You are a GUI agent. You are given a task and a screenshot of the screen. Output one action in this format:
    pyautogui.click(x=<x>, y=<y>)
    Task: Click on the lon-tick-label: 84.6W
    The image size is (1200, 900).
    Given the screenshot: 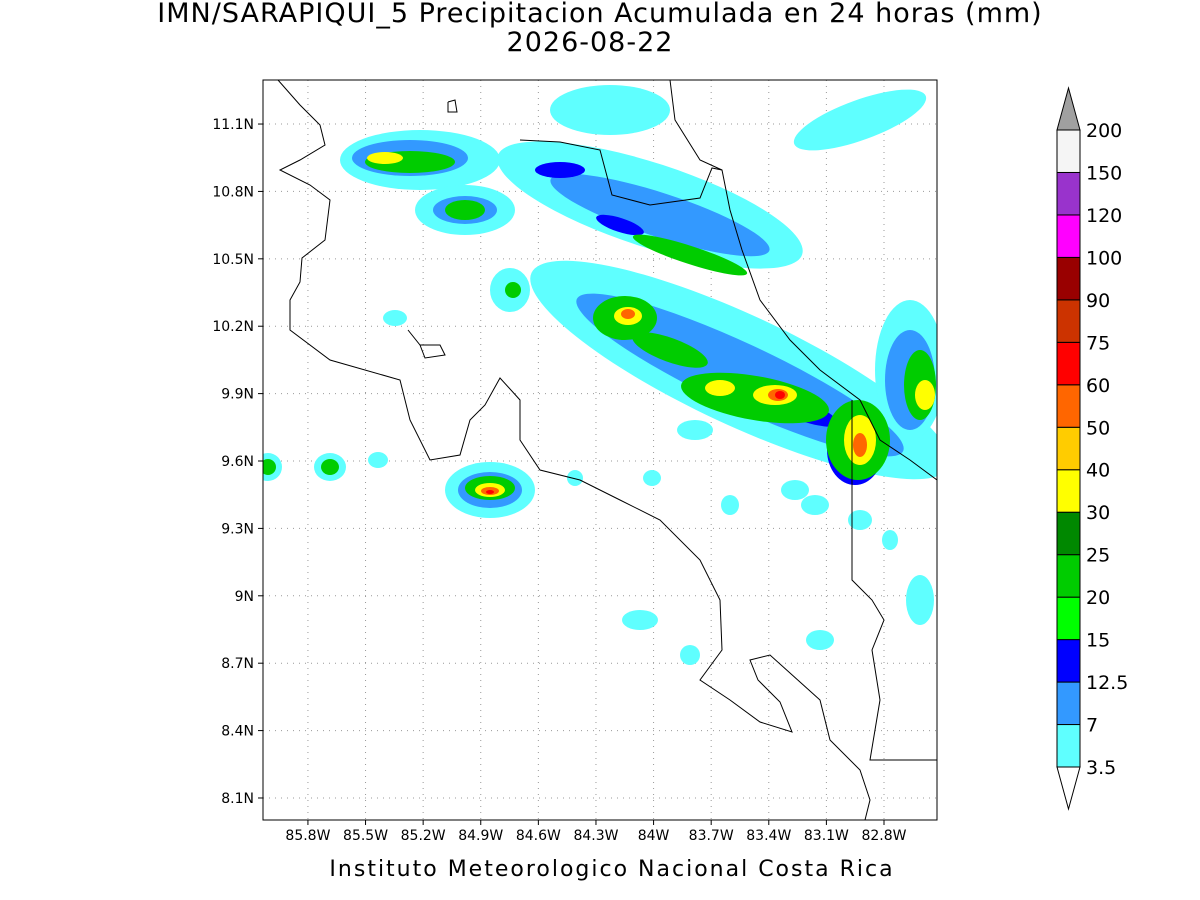 What is the action you would take?
    pyautogui.click(x=538, y=836)
    